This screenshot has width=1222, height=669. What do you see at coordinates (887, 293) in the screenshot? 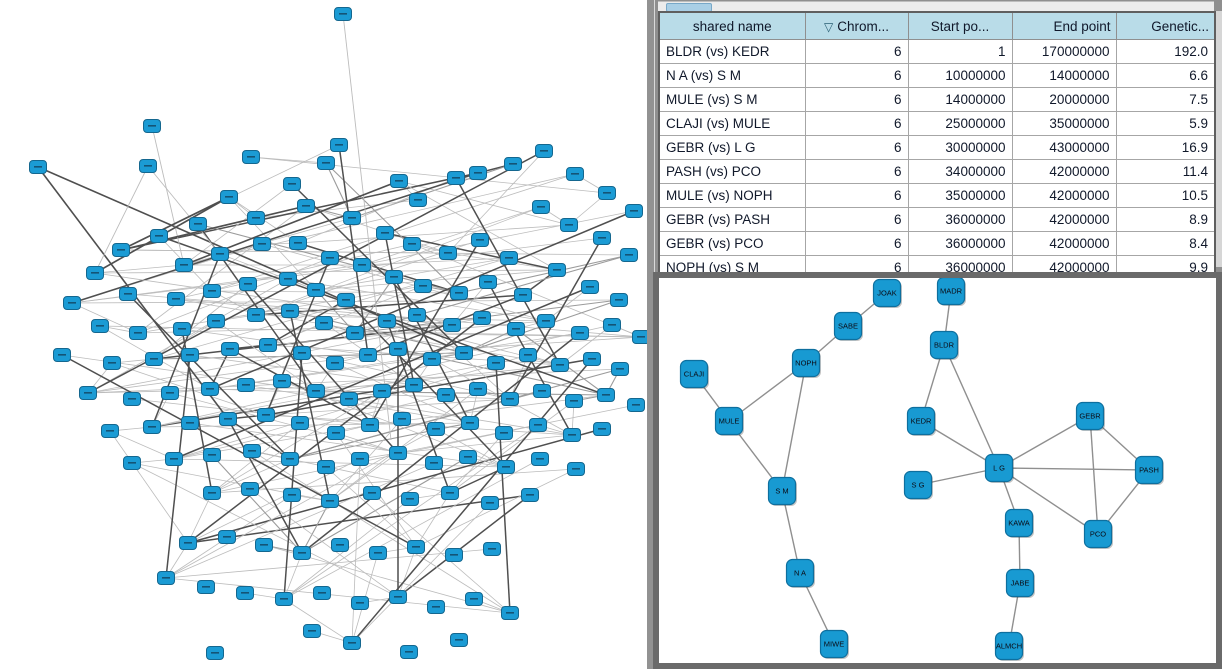
I see `network-node-JOAK` at bounding box center [887, 293].